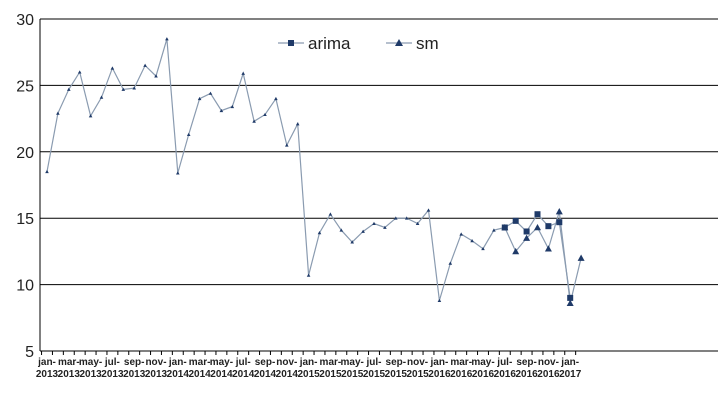  What do you see at coordinates (358, 43) in the screenshot?
I see `legend: arima sm` at bounding box center [358, 43].